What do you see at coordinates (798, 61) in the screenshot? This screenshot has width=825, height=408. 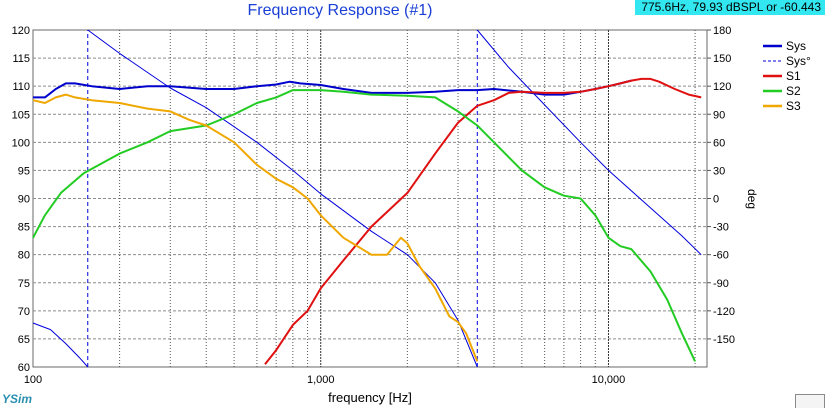 I see `legend-label: Sys°` at bounding box center [798, 61].